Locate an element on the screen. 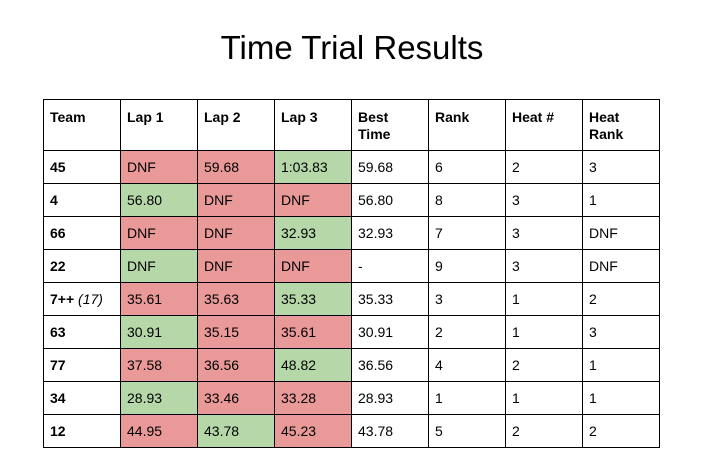  team-number: 45 is located at coordinates (58, 166).